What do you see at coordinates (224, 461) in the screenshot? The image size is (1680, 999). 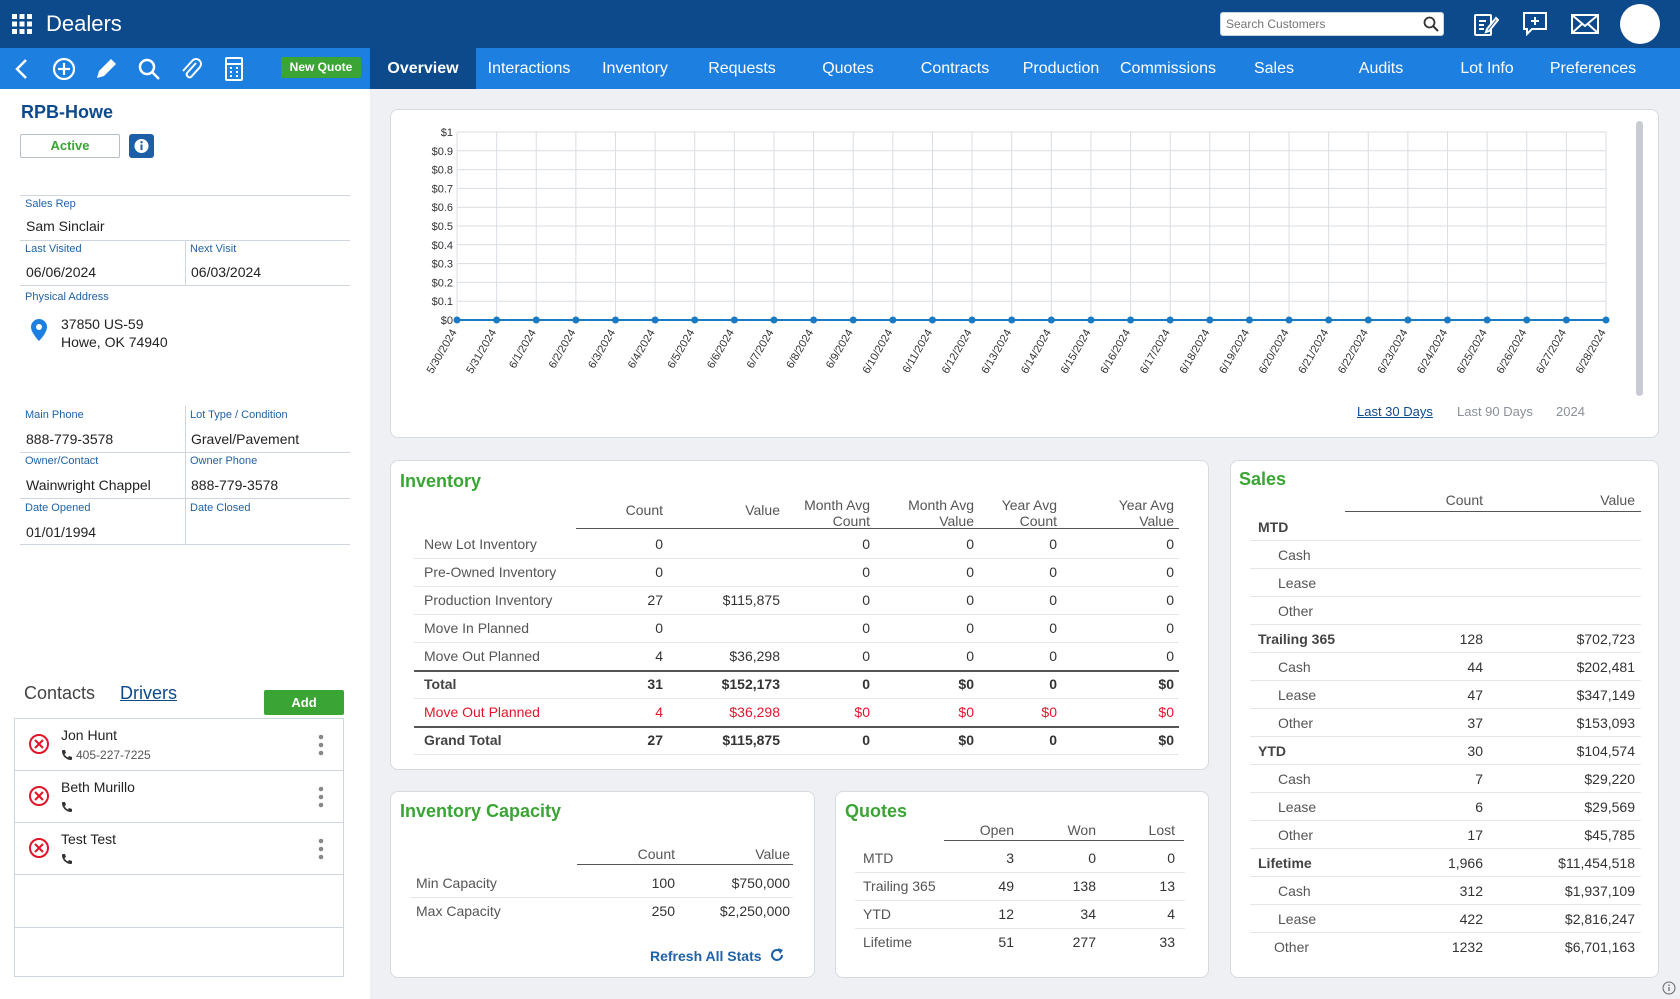 I see `owner-phone-label: Owner Phone` at bounding box center [224, 461].